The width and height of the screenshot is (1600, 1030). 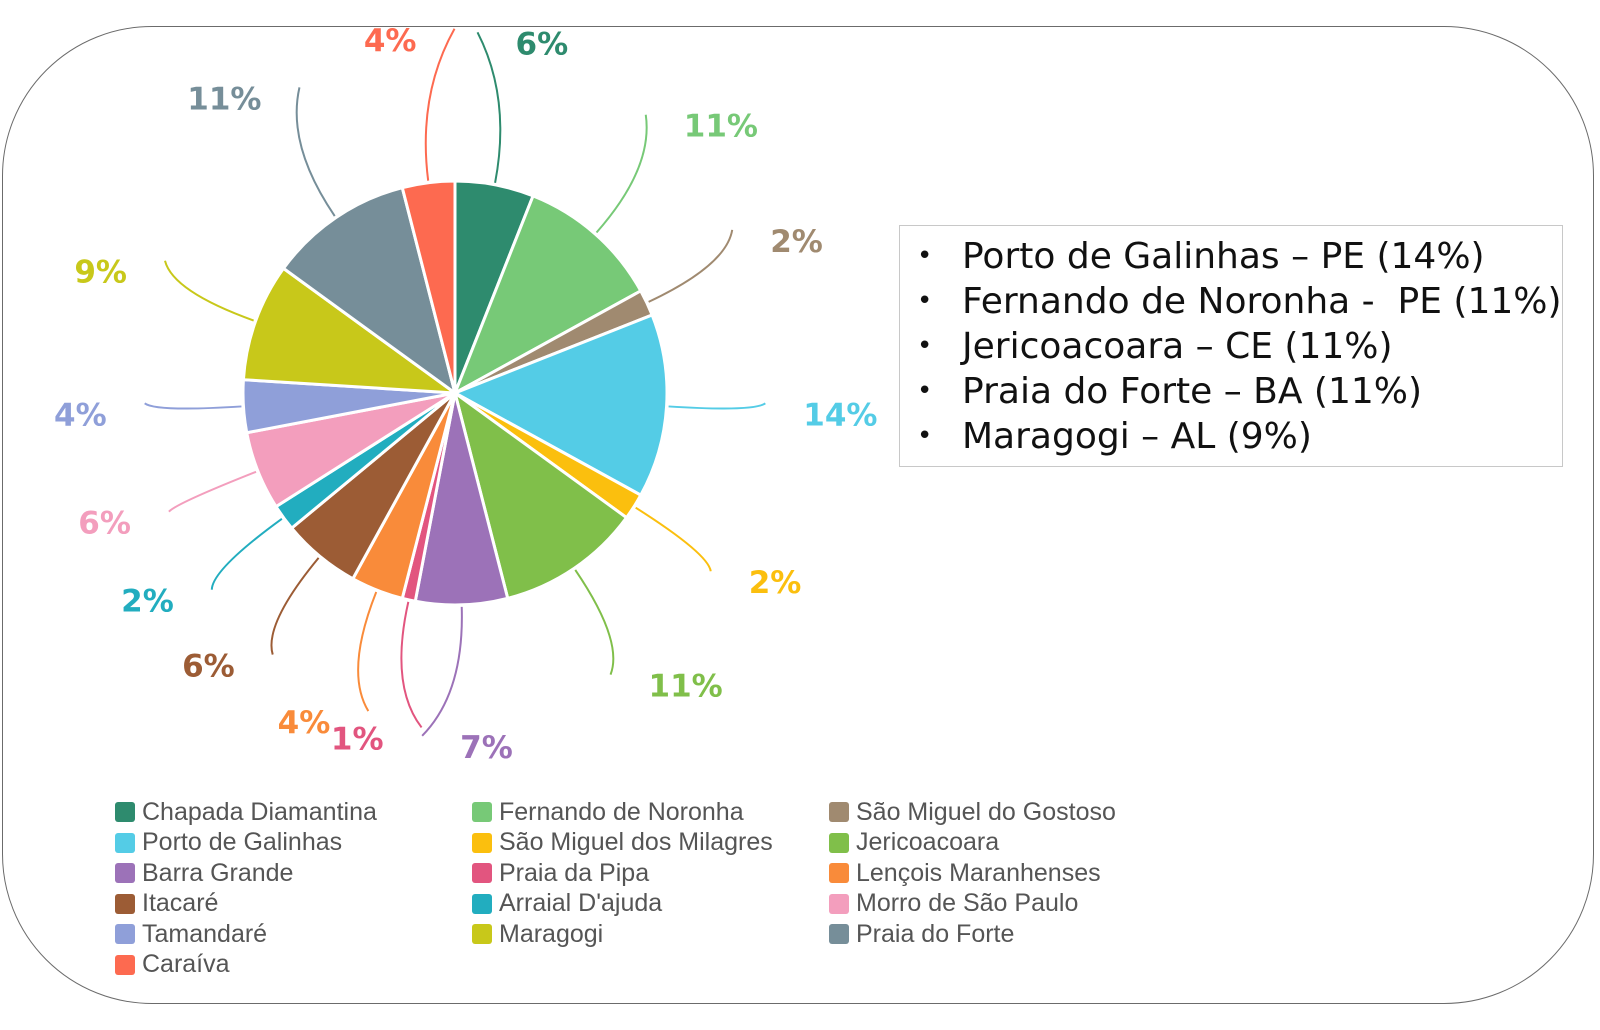 I want to click on slice-maragogi, so click(x=351, y=330).